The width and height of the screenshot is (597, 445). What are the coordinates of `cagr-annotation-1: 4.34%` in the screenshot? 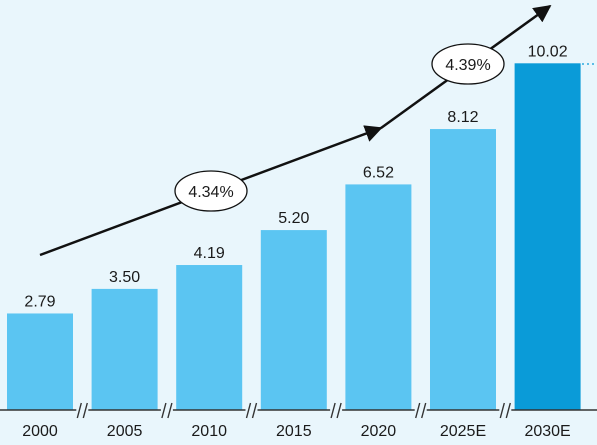 It's located at (211, 191).